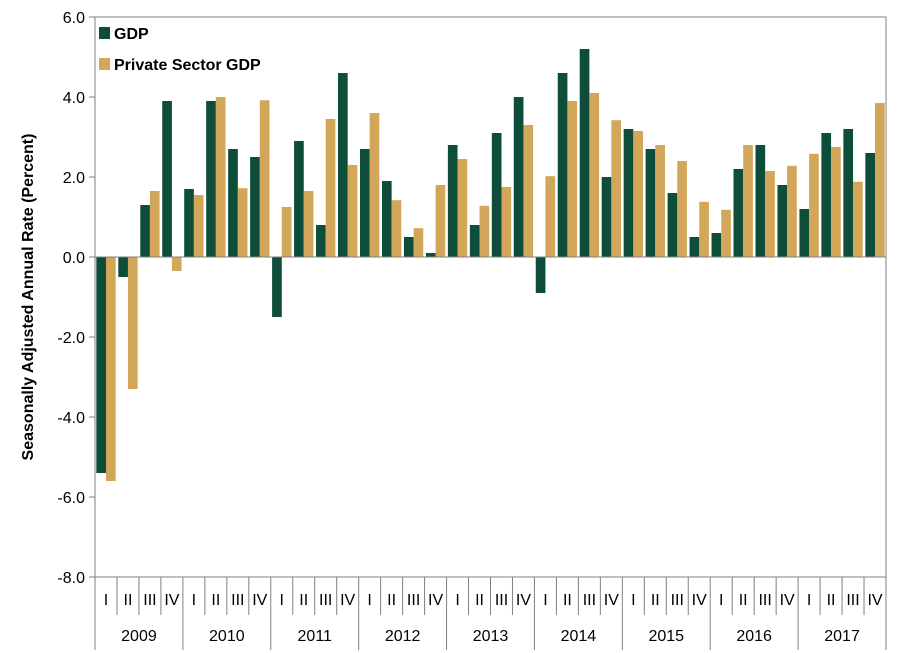  I want to click on legend: GDP Private Sector GDP, so click(180, 50).